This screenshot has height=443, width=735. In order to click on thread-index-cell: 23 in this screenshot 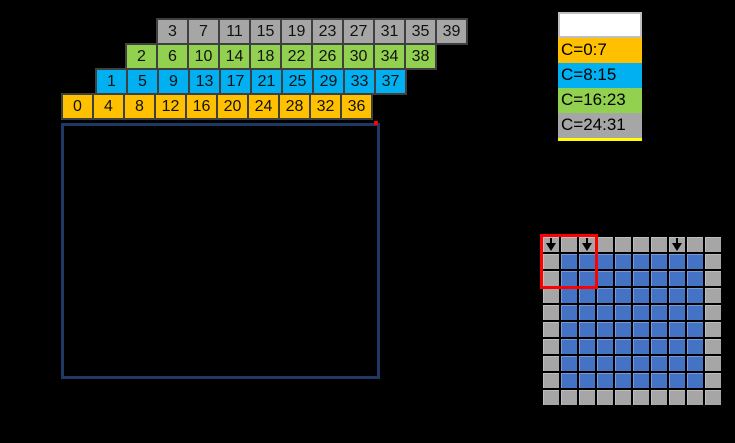, I will do `click(327, 31)`.